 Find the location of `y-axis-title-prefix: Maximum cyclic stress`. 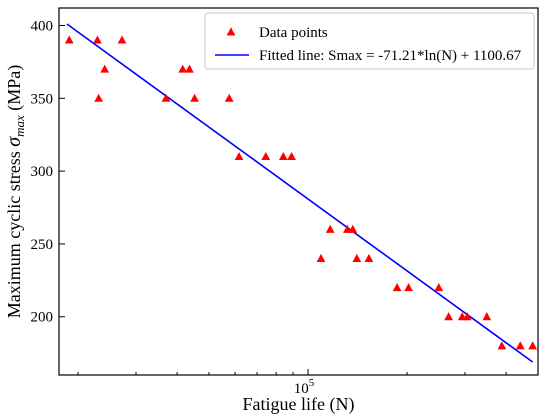

y-axis-title-prefix: Maximum cyclic stress is located at coordinates (14, 232).